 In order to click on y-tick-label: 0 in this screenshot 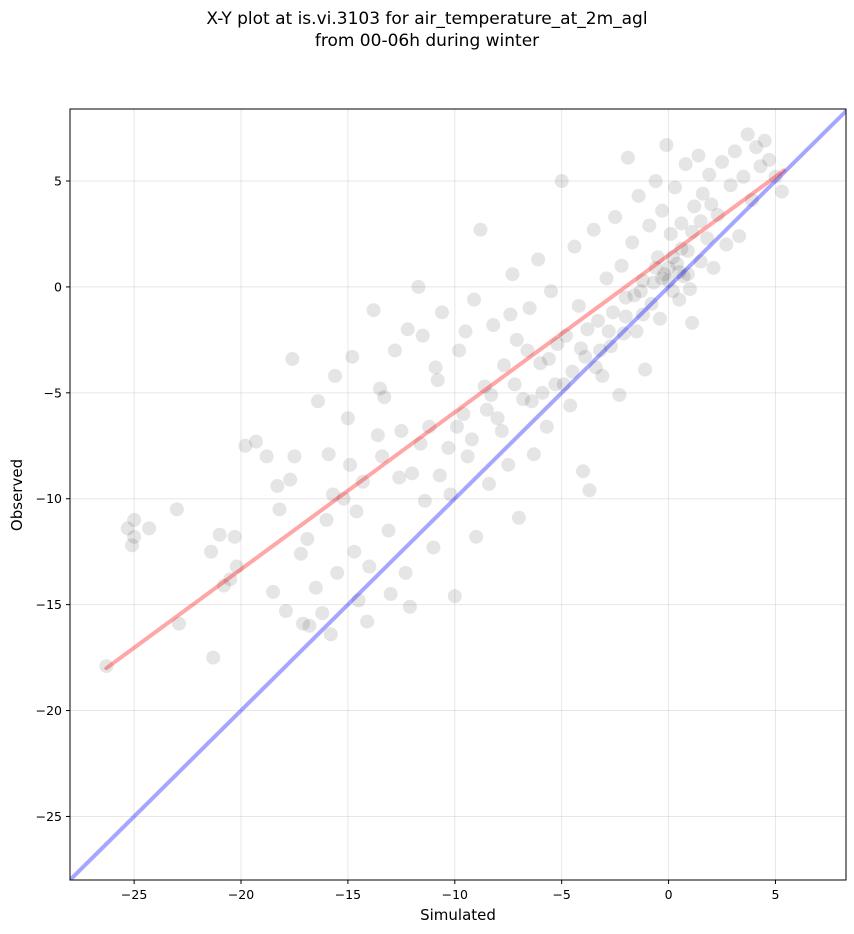, I will do `click(58, 286)`.